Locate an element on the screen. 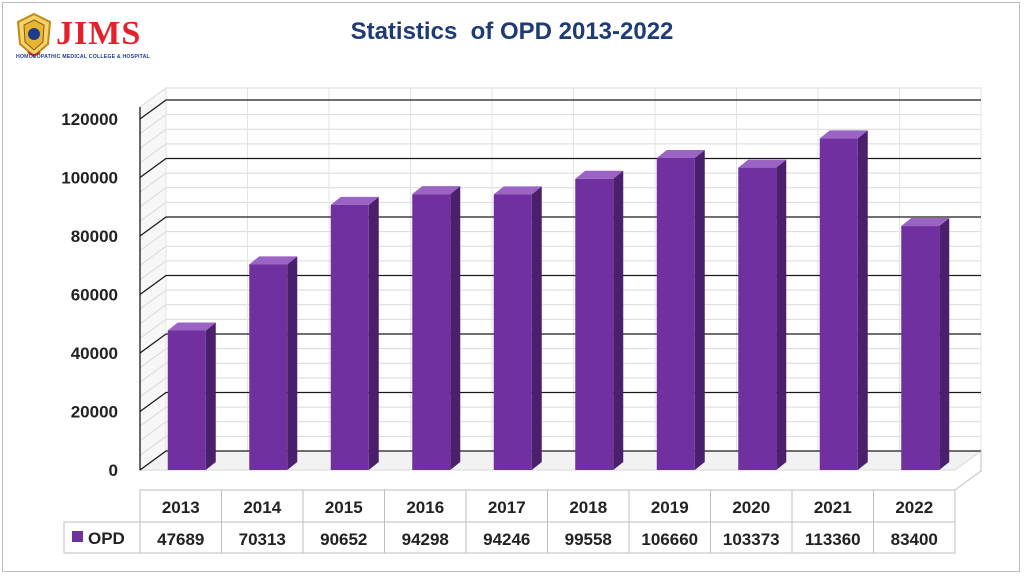 This screenshot has height=576, width=1024. bar-2021 is located at coordinates (838, 304).